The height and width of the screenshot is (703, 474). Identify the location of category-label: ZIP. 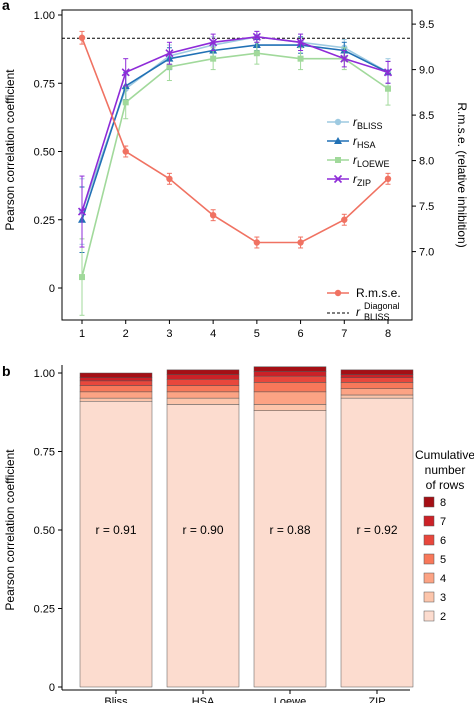
(376, 699).